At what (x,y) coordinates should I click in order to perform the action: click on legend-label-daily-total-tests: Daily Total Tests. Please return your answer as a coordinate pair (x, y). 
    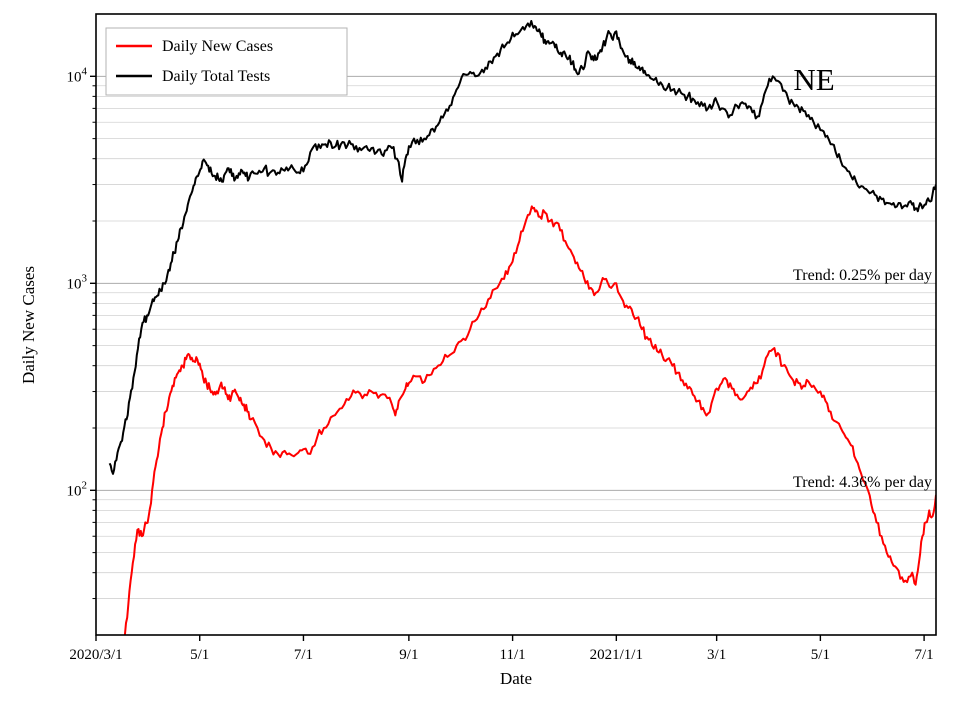
    Looking at the image, I should click on (216, 76).